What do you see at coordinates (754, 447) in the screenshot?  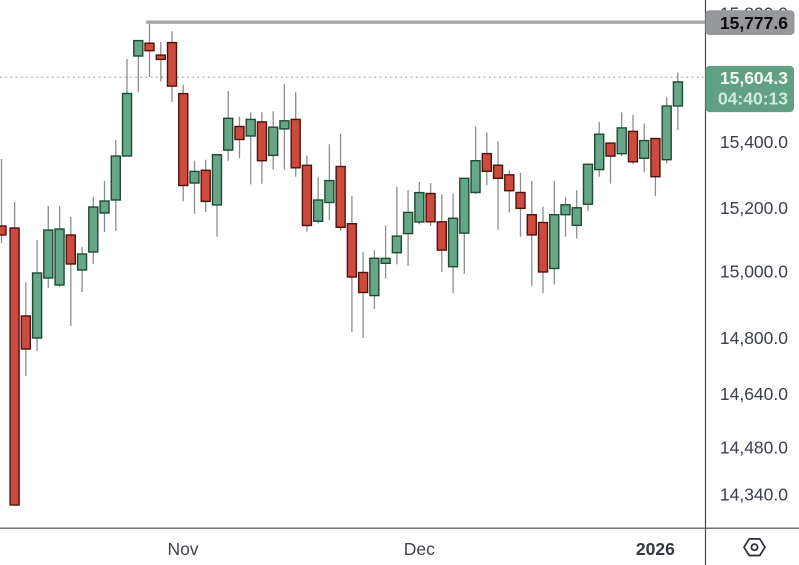 I see `svg-text: 14,480.0` at bounding box center [754, 447].